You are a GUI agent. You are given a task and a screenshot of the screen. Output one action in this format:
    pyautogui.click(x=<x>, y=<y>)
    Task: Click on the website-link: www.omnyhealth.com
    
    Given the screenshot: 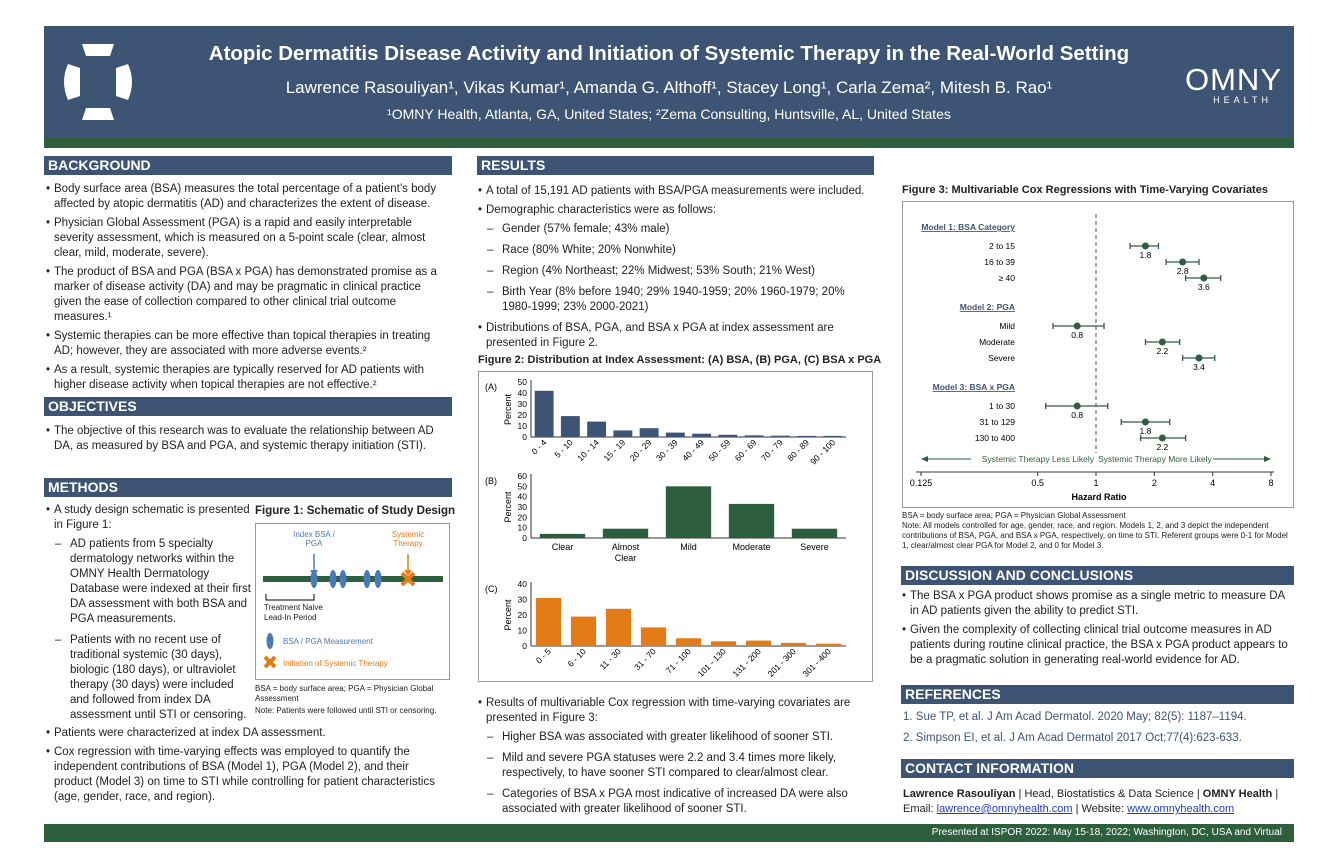 What is the action you would take?
    pyautogui.click(x=1181, y=809)
    